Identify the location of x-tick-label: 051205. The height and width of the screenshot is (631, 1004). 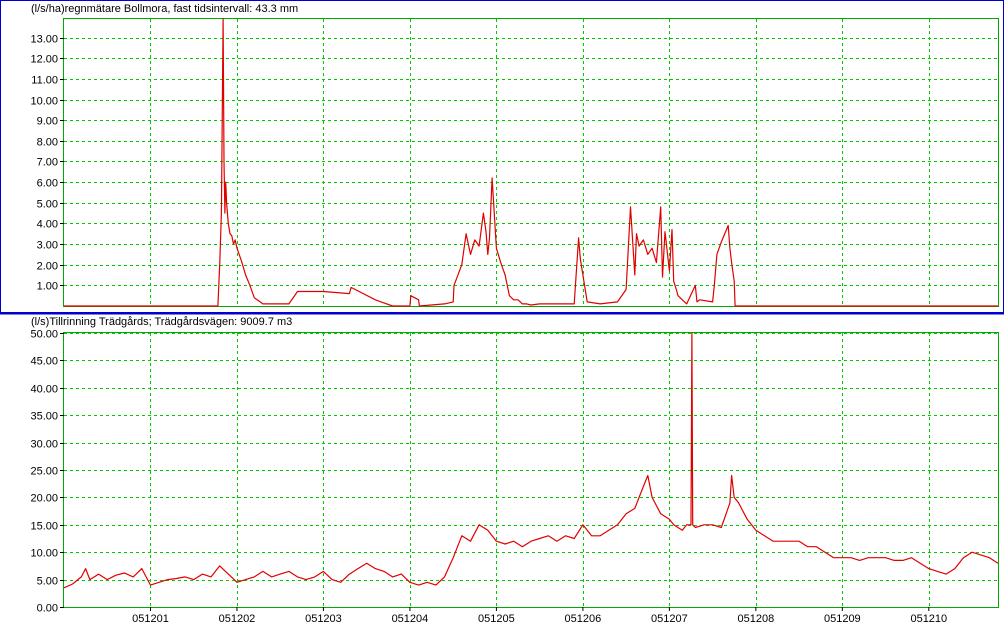
(496, 619).